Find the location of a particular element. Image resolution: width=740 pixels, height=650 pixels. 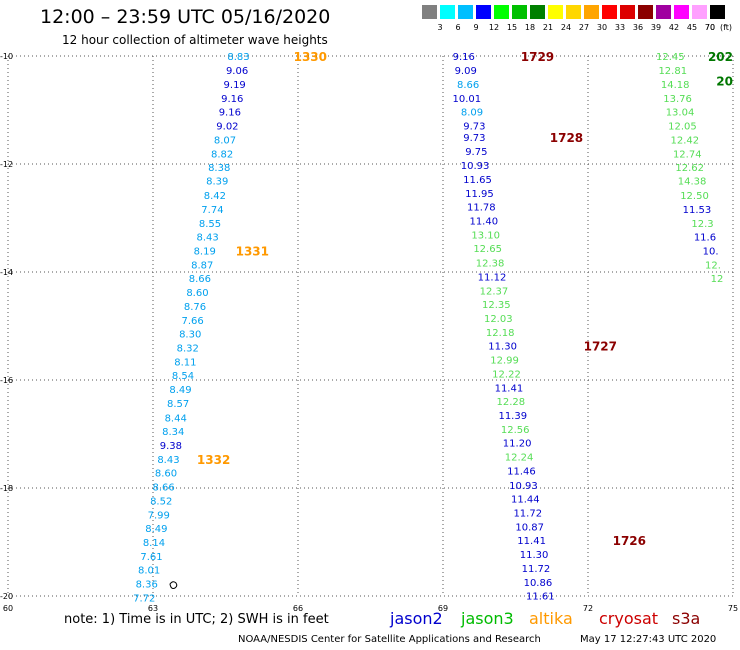

legend-label: 21 is located at coordinates (548, 27).